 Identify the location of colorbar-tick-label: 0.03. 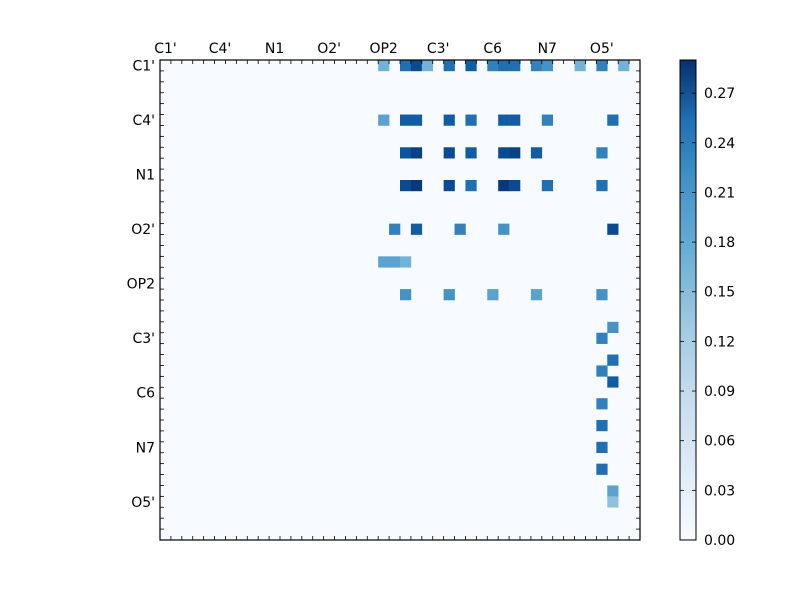
(719, 491).